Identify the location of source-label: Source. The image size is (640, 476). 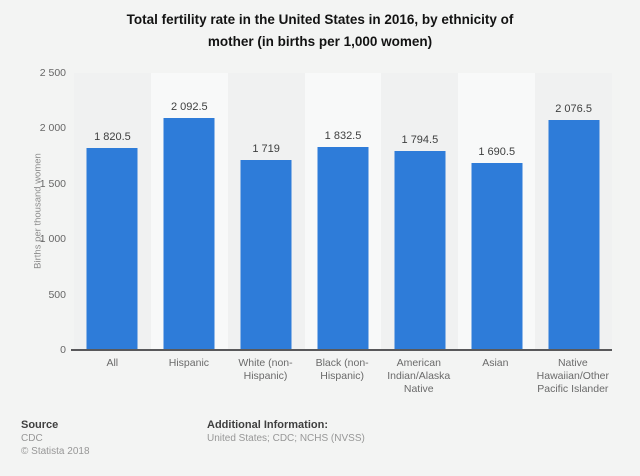
(40, 425).